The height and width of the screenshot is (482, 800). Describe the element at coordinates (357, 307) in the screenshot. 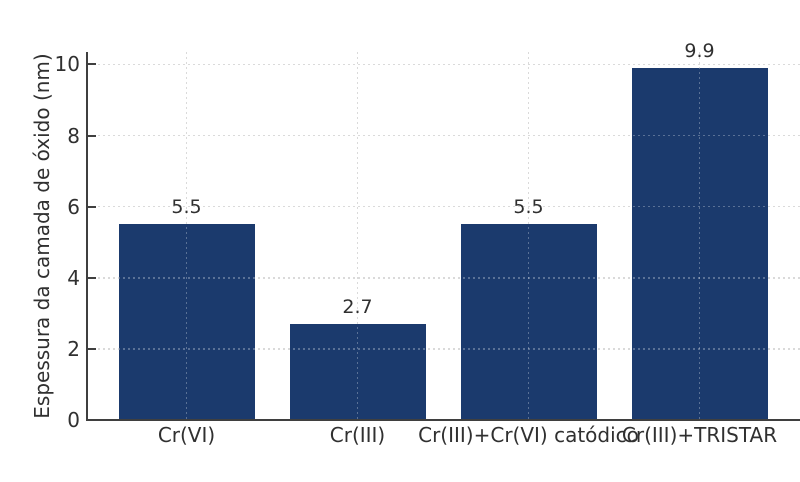

I see `bar-value-label: 2.7` at that location.